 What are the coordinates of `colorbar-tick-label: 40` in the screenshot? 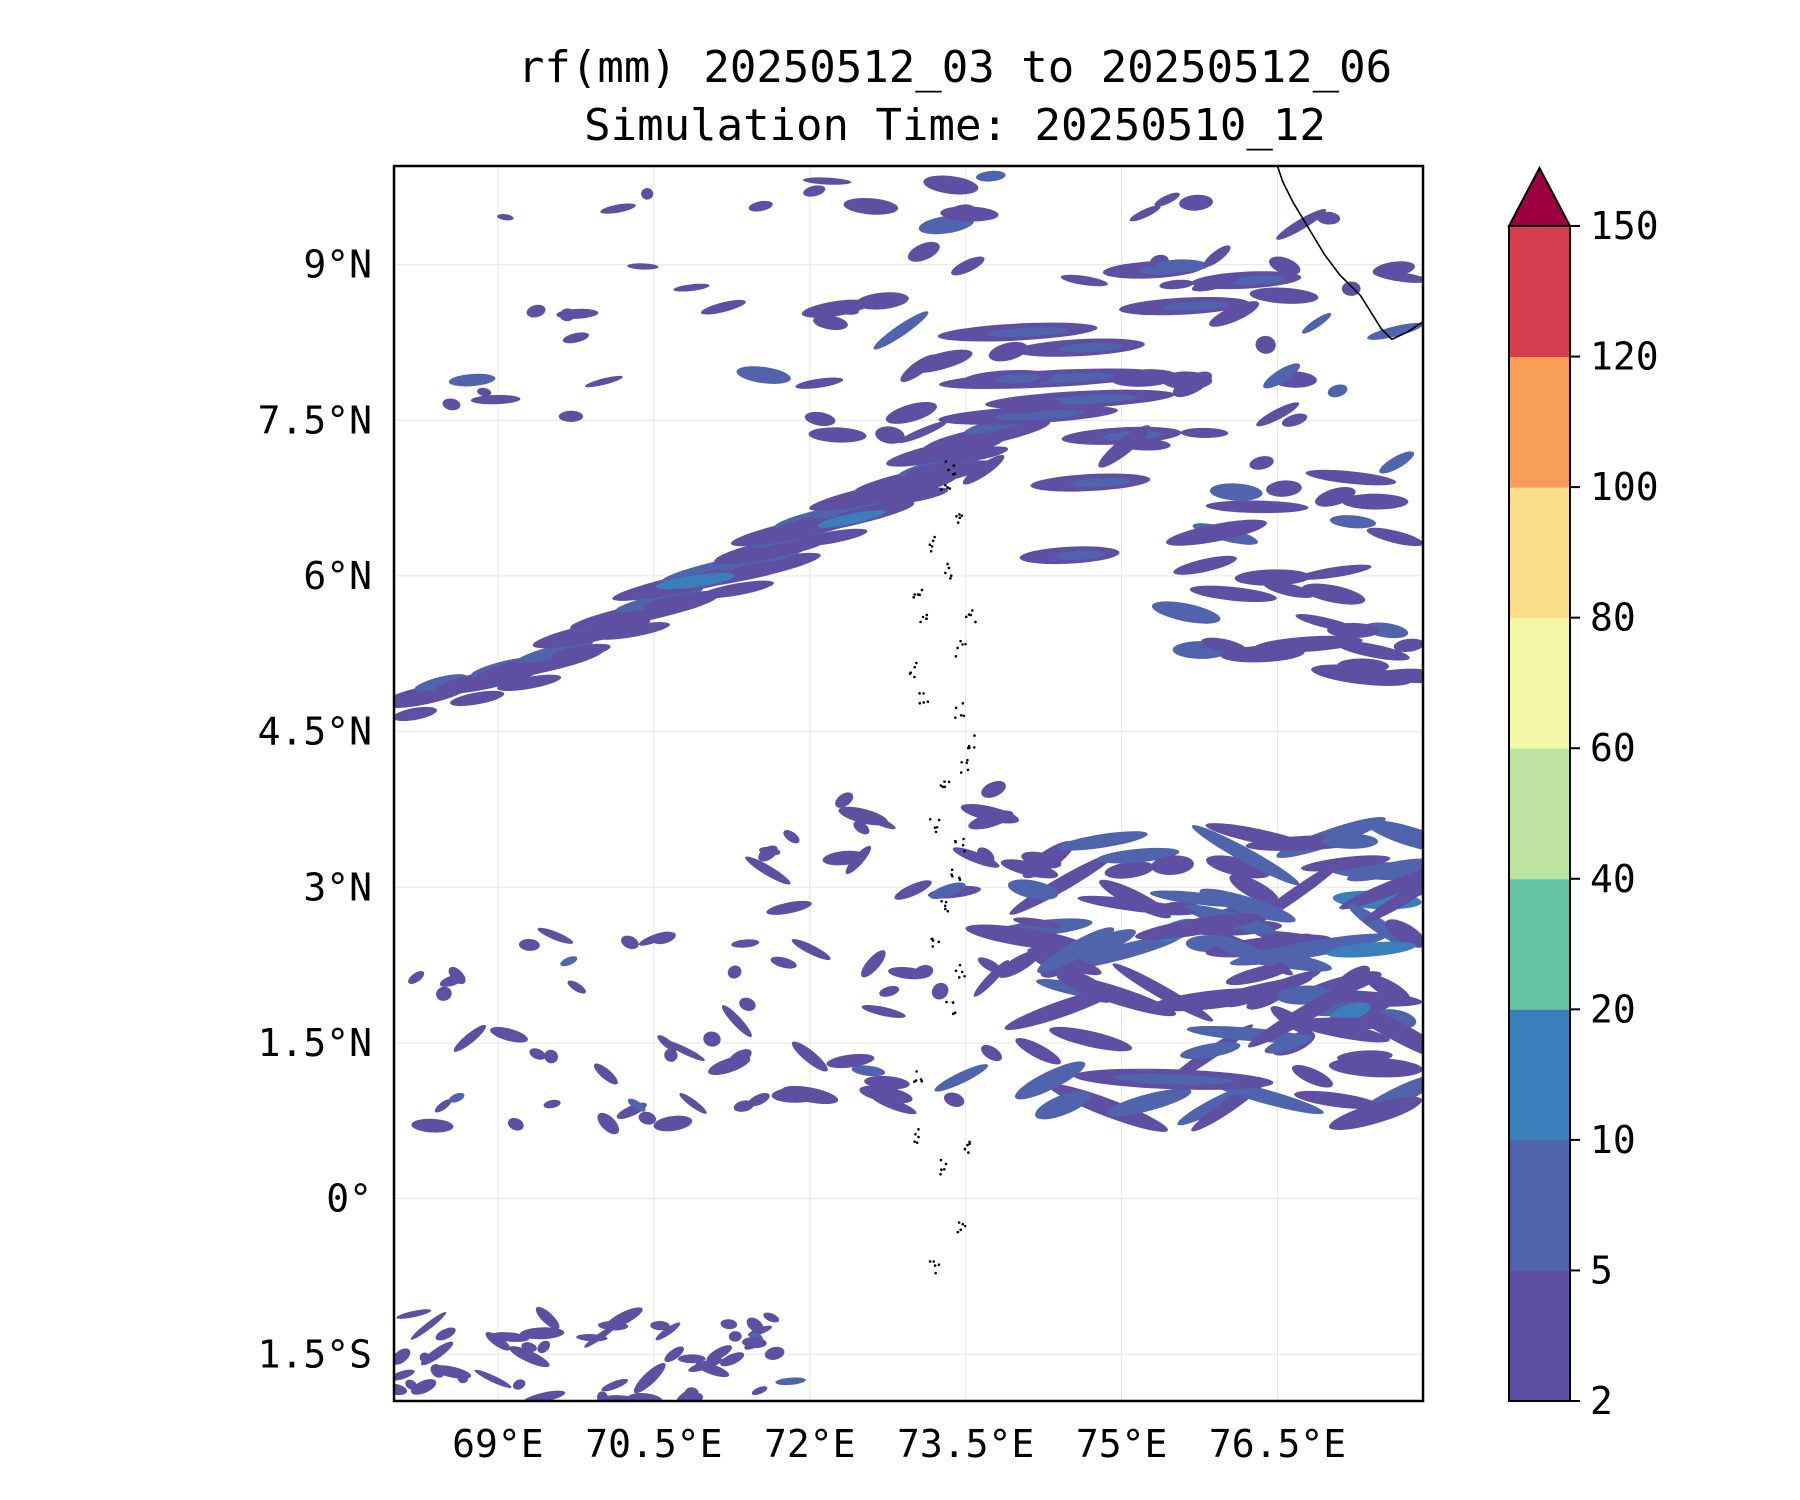 It's located at (1613, 879).